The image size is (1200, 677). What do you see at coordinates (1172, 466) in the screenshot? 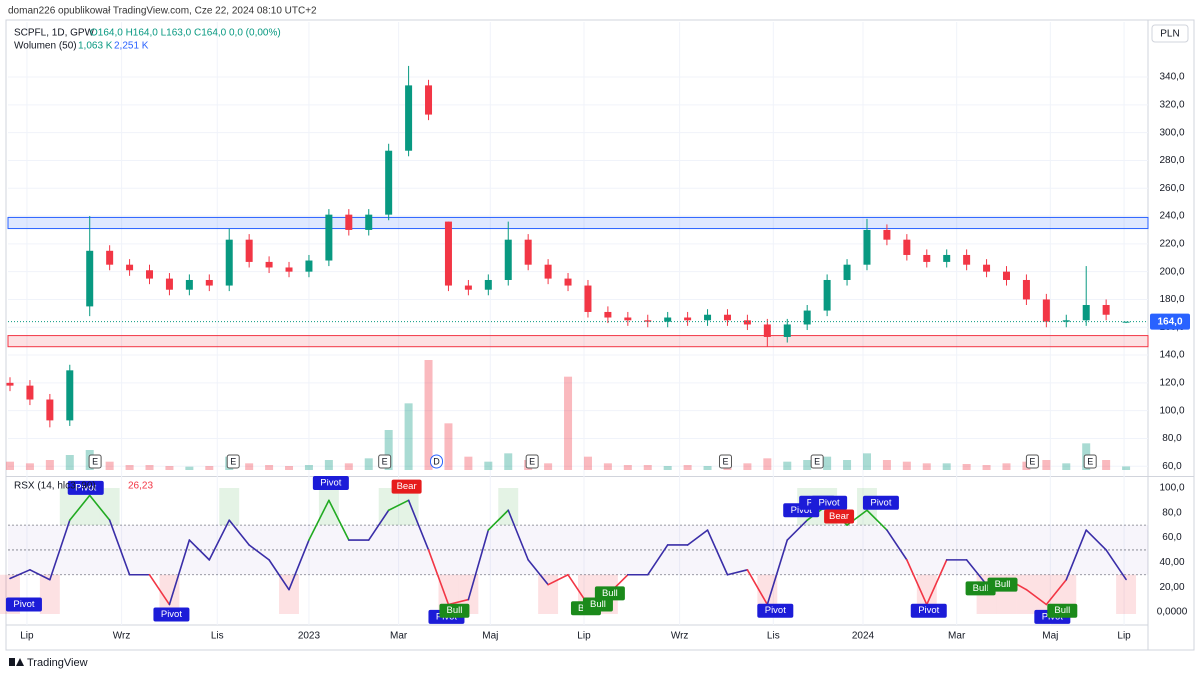
I see `y-tick-label: 60,0` at bounding box center [1172, 466].